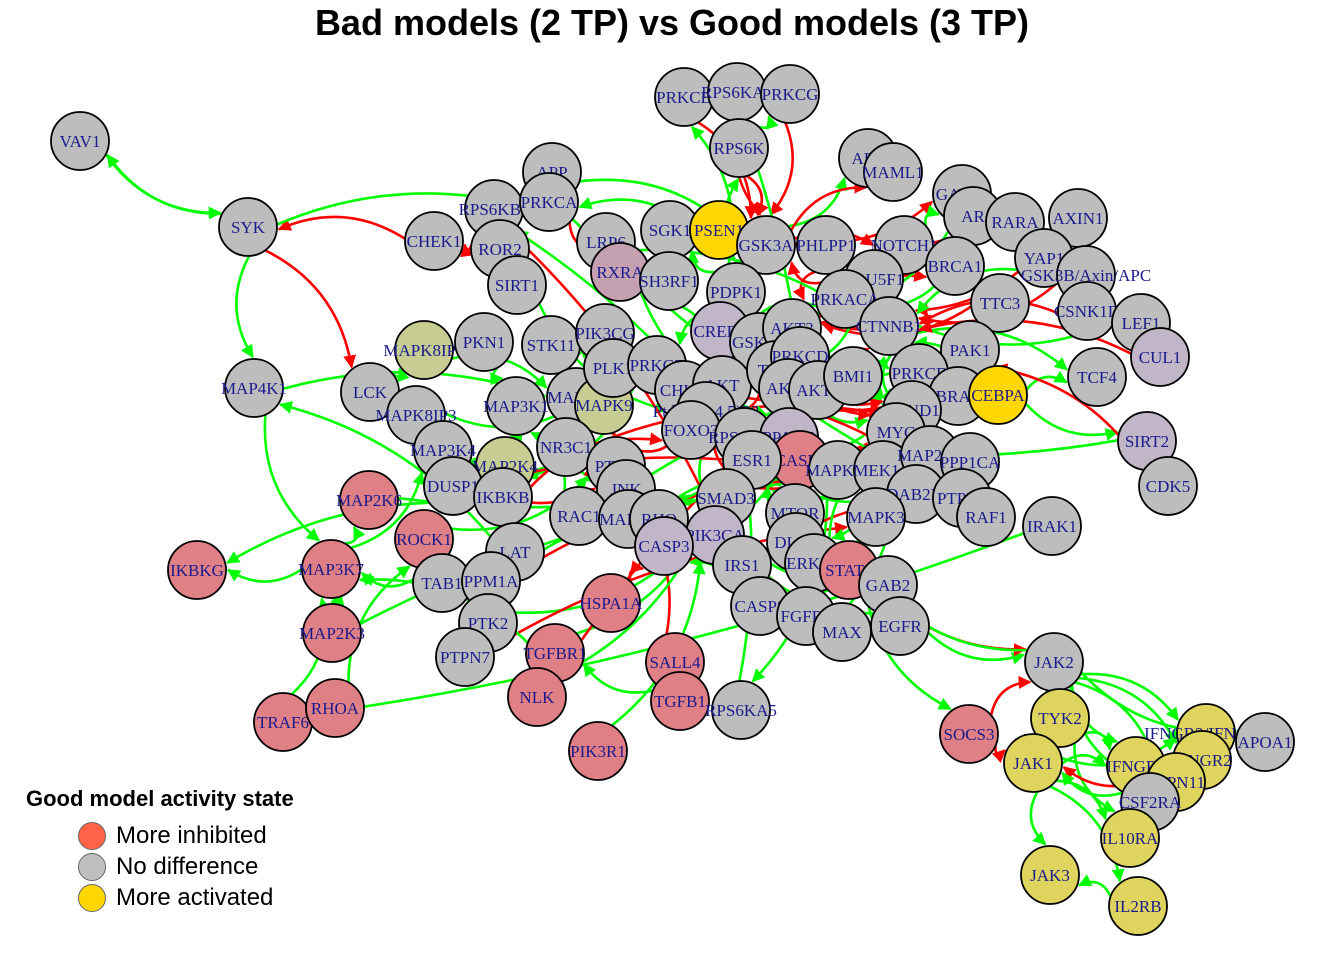 The height and width of the screenshot is (960, 1344). What do you see at coordinates (636, 571) in the screenshot?
I see `edge-hspa1a-to-casp3` at bounding box center [636, 571].